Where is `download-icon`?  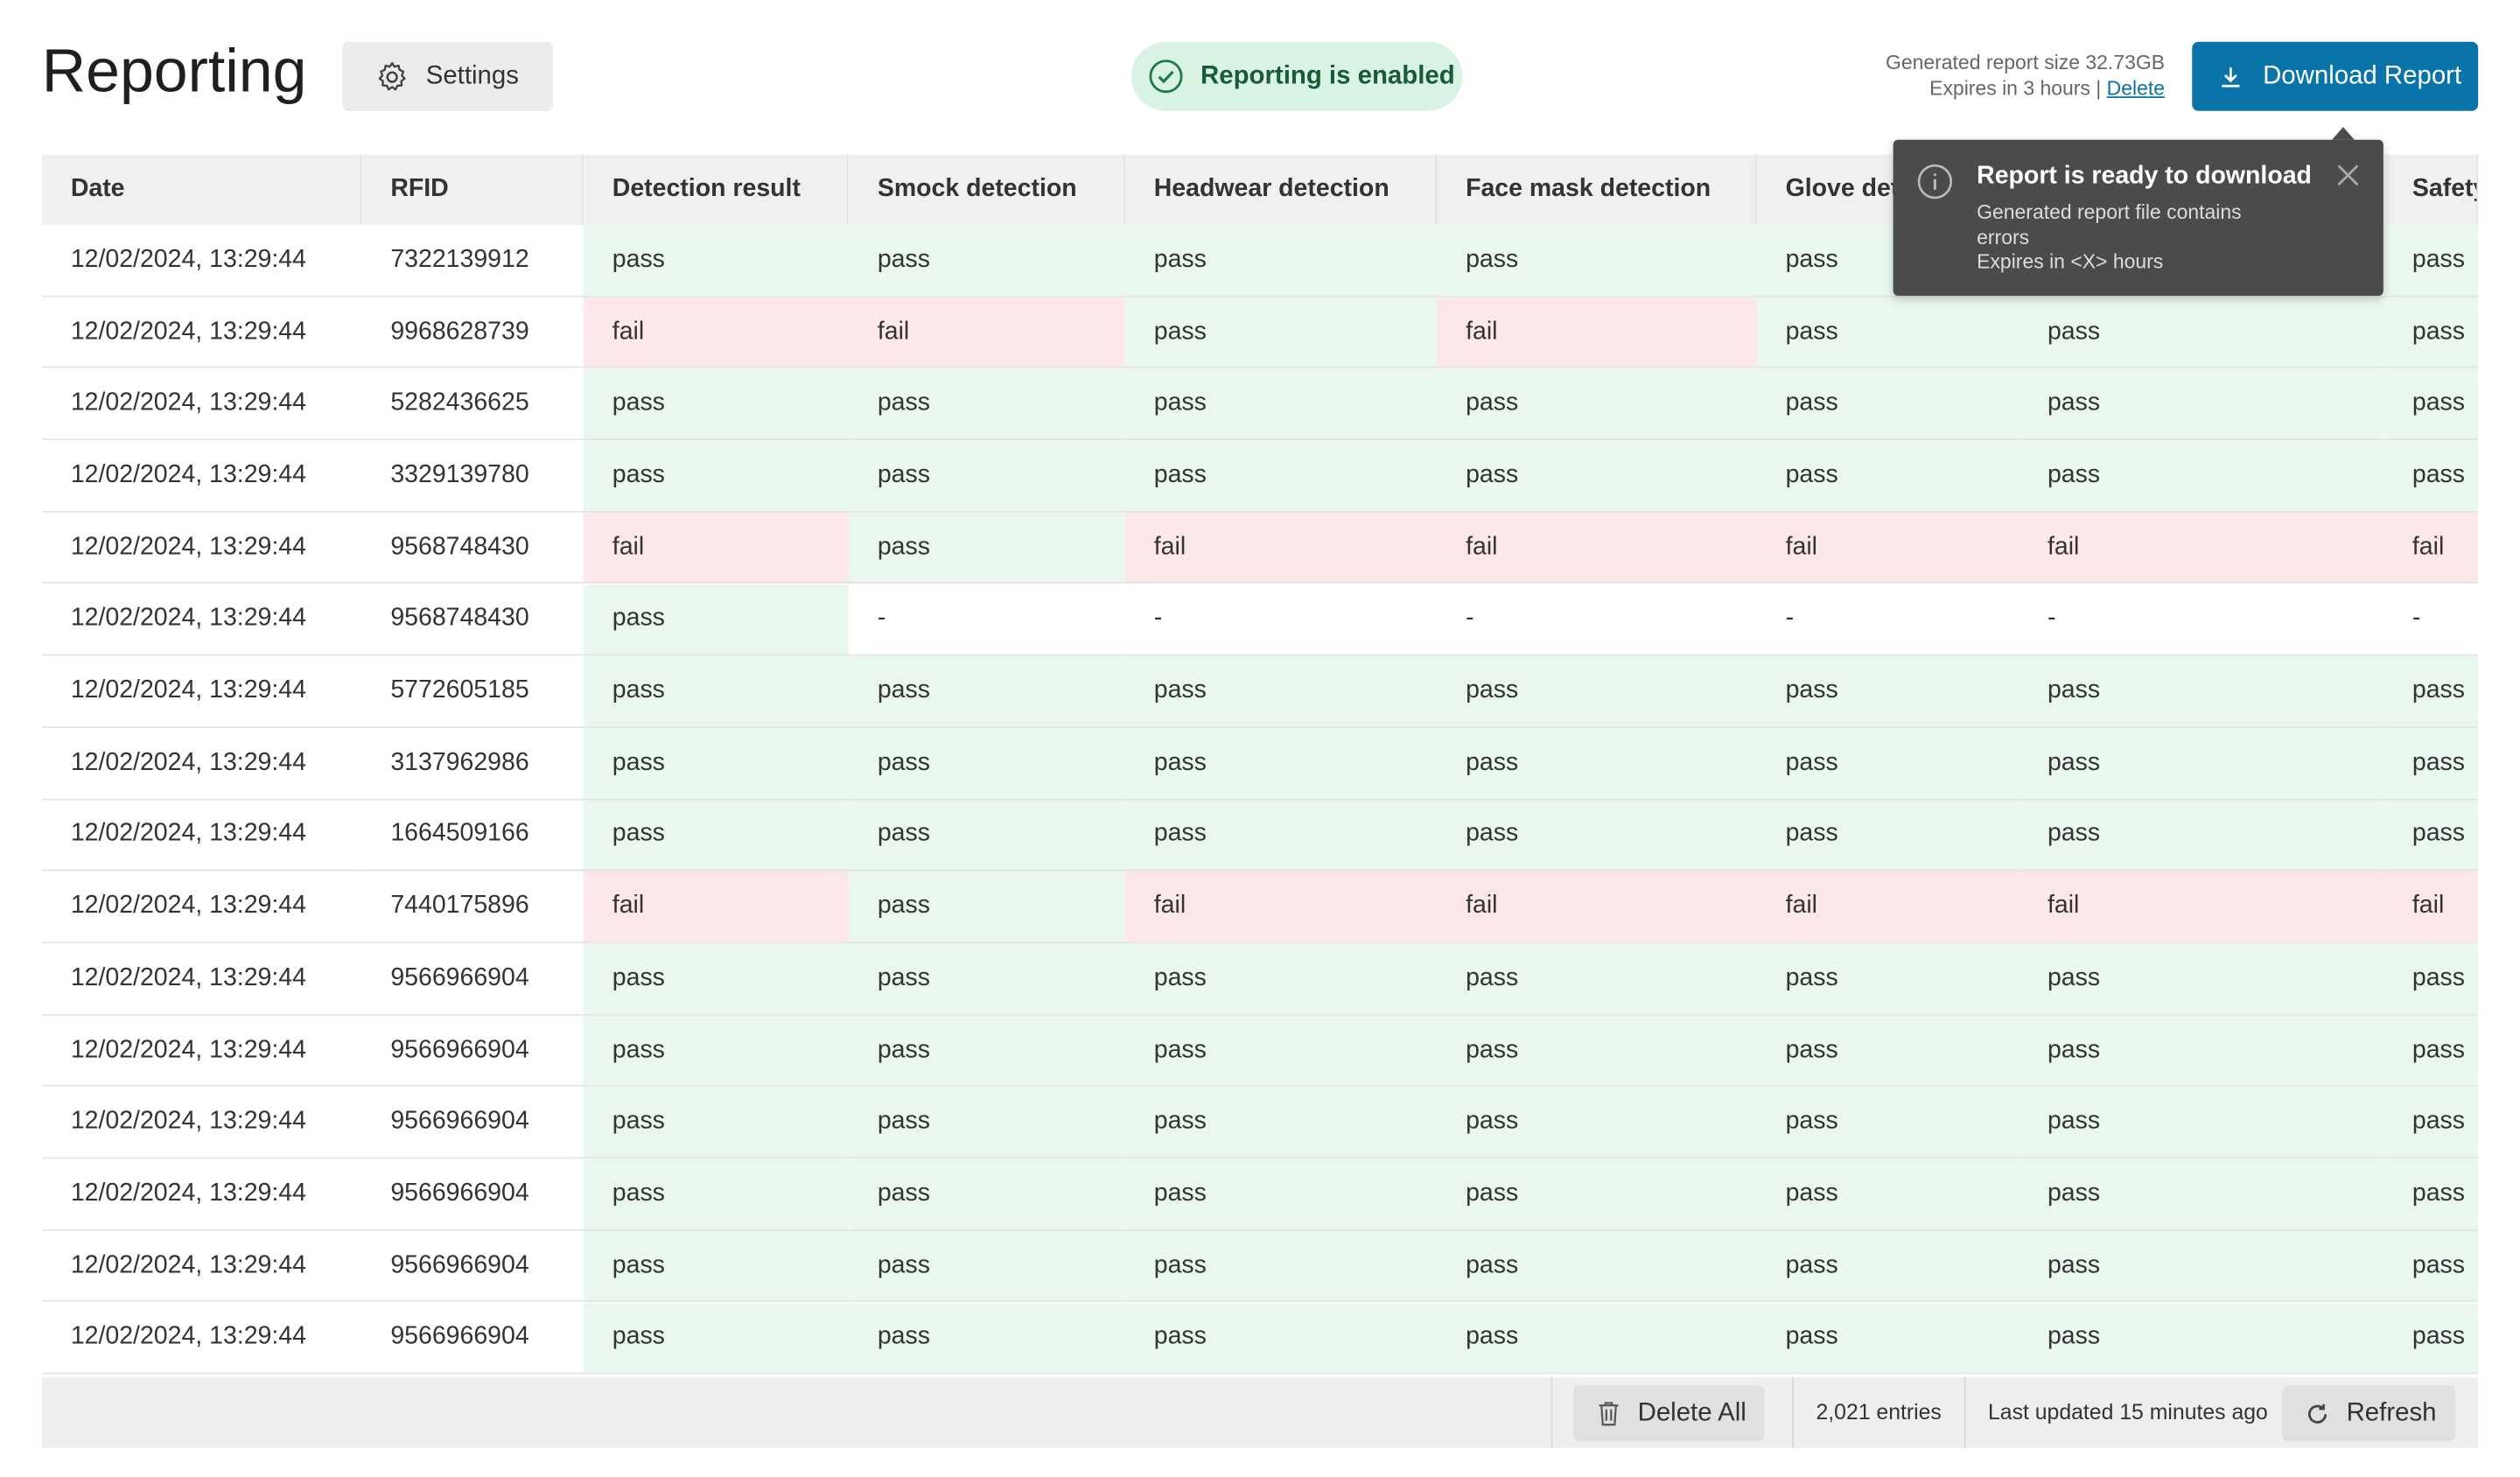 download-icon is located at coordinates (2231, 76).